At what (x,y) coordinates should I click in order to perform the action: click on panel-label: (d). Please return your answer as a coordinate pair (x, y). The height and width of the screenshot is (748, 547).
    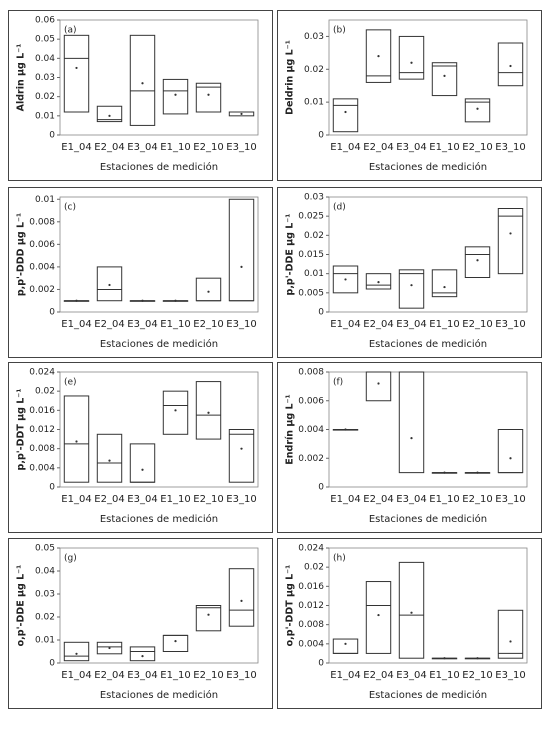
    Looking at the image, I should click on (339, 208).